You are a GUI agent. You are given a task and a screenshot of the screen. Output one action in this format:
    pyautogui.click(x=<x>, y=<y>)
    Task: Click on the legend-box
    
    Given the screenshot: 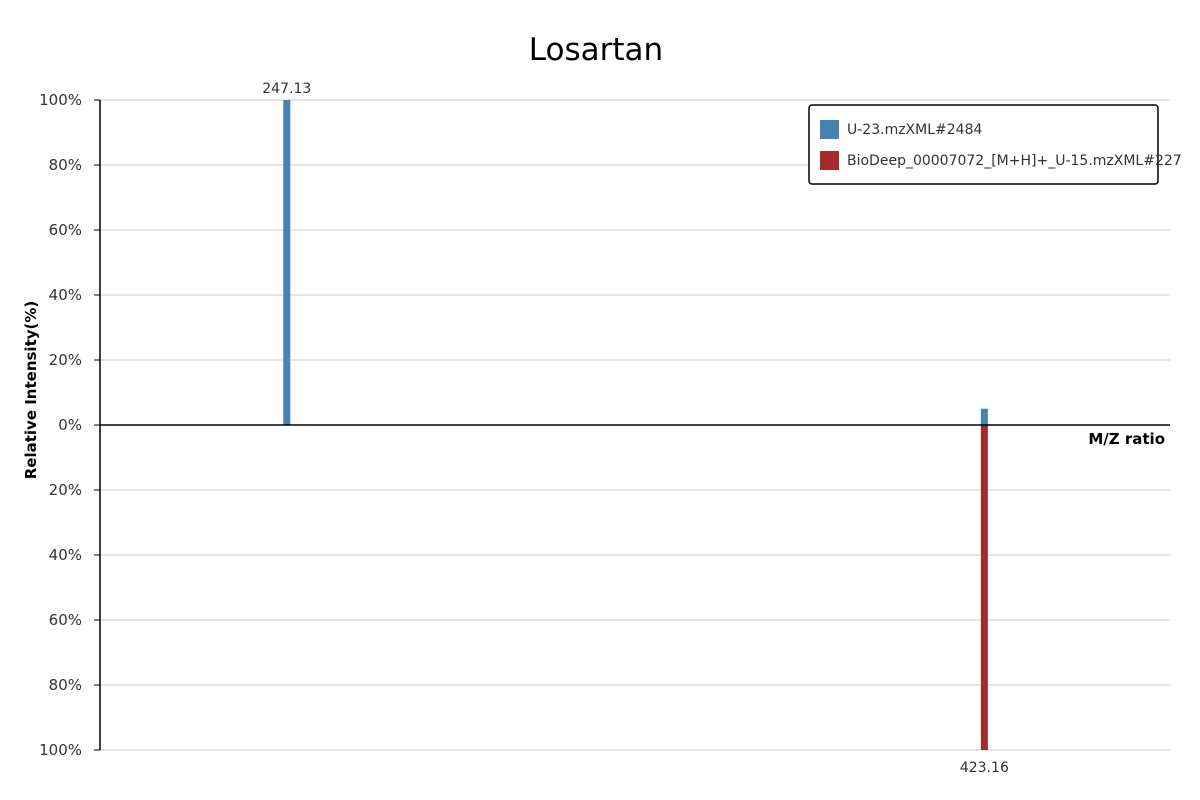 What is the action you would take?
    pyautogui.click(x=983, y=144)
    